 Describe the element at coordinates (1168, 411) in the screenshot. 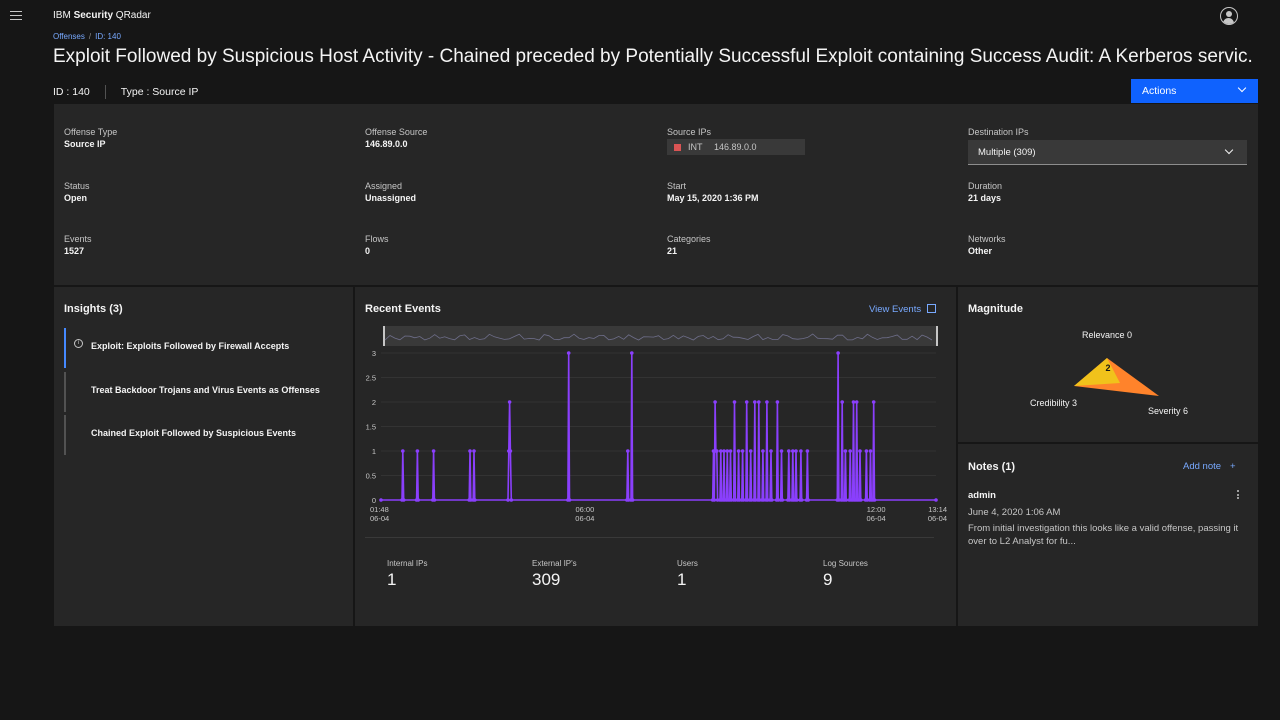

I see `magnitude-severity: Severity 6` at that location.